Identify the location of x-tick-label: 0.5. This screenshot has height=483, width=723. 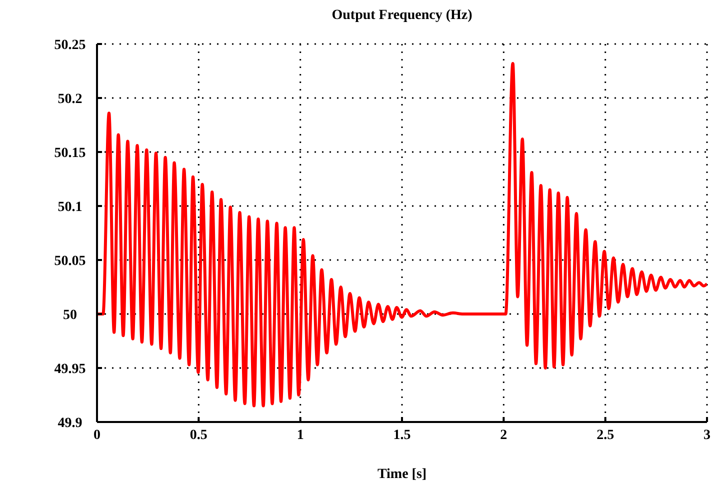
(199, 435).